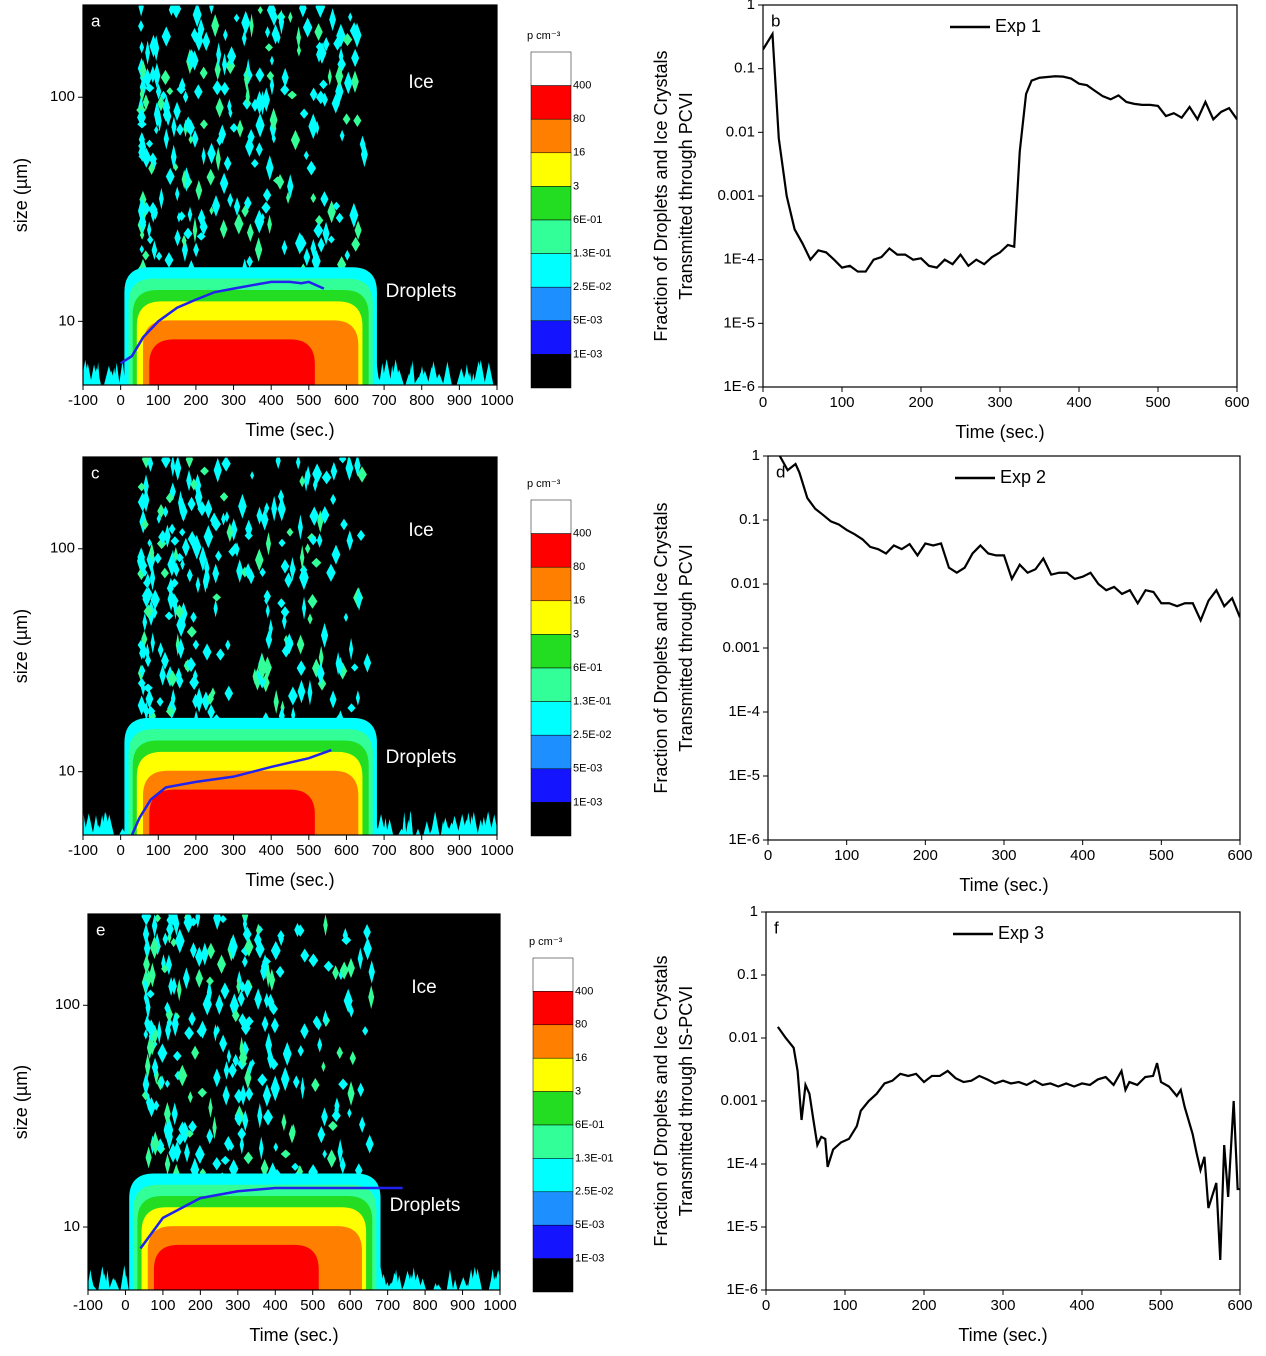 This screenshot has width=1266, height=1356. Describe the element at coordinates (594, 1158) in the screenshot. I see `colorbar-label: 1.3E-01` at that location.